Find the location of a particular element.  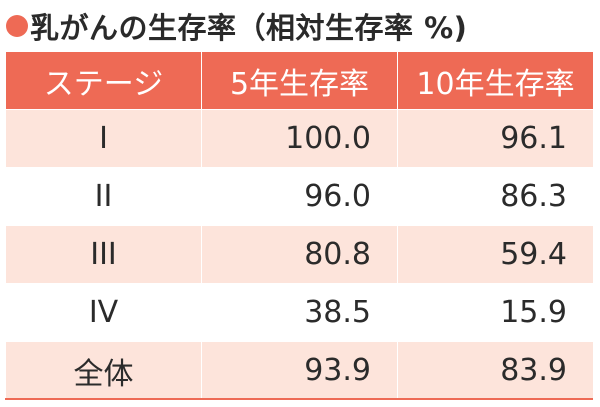

title-row: 乳がんの生存率（相対生存率 %) is located at coordinates (236, 26).